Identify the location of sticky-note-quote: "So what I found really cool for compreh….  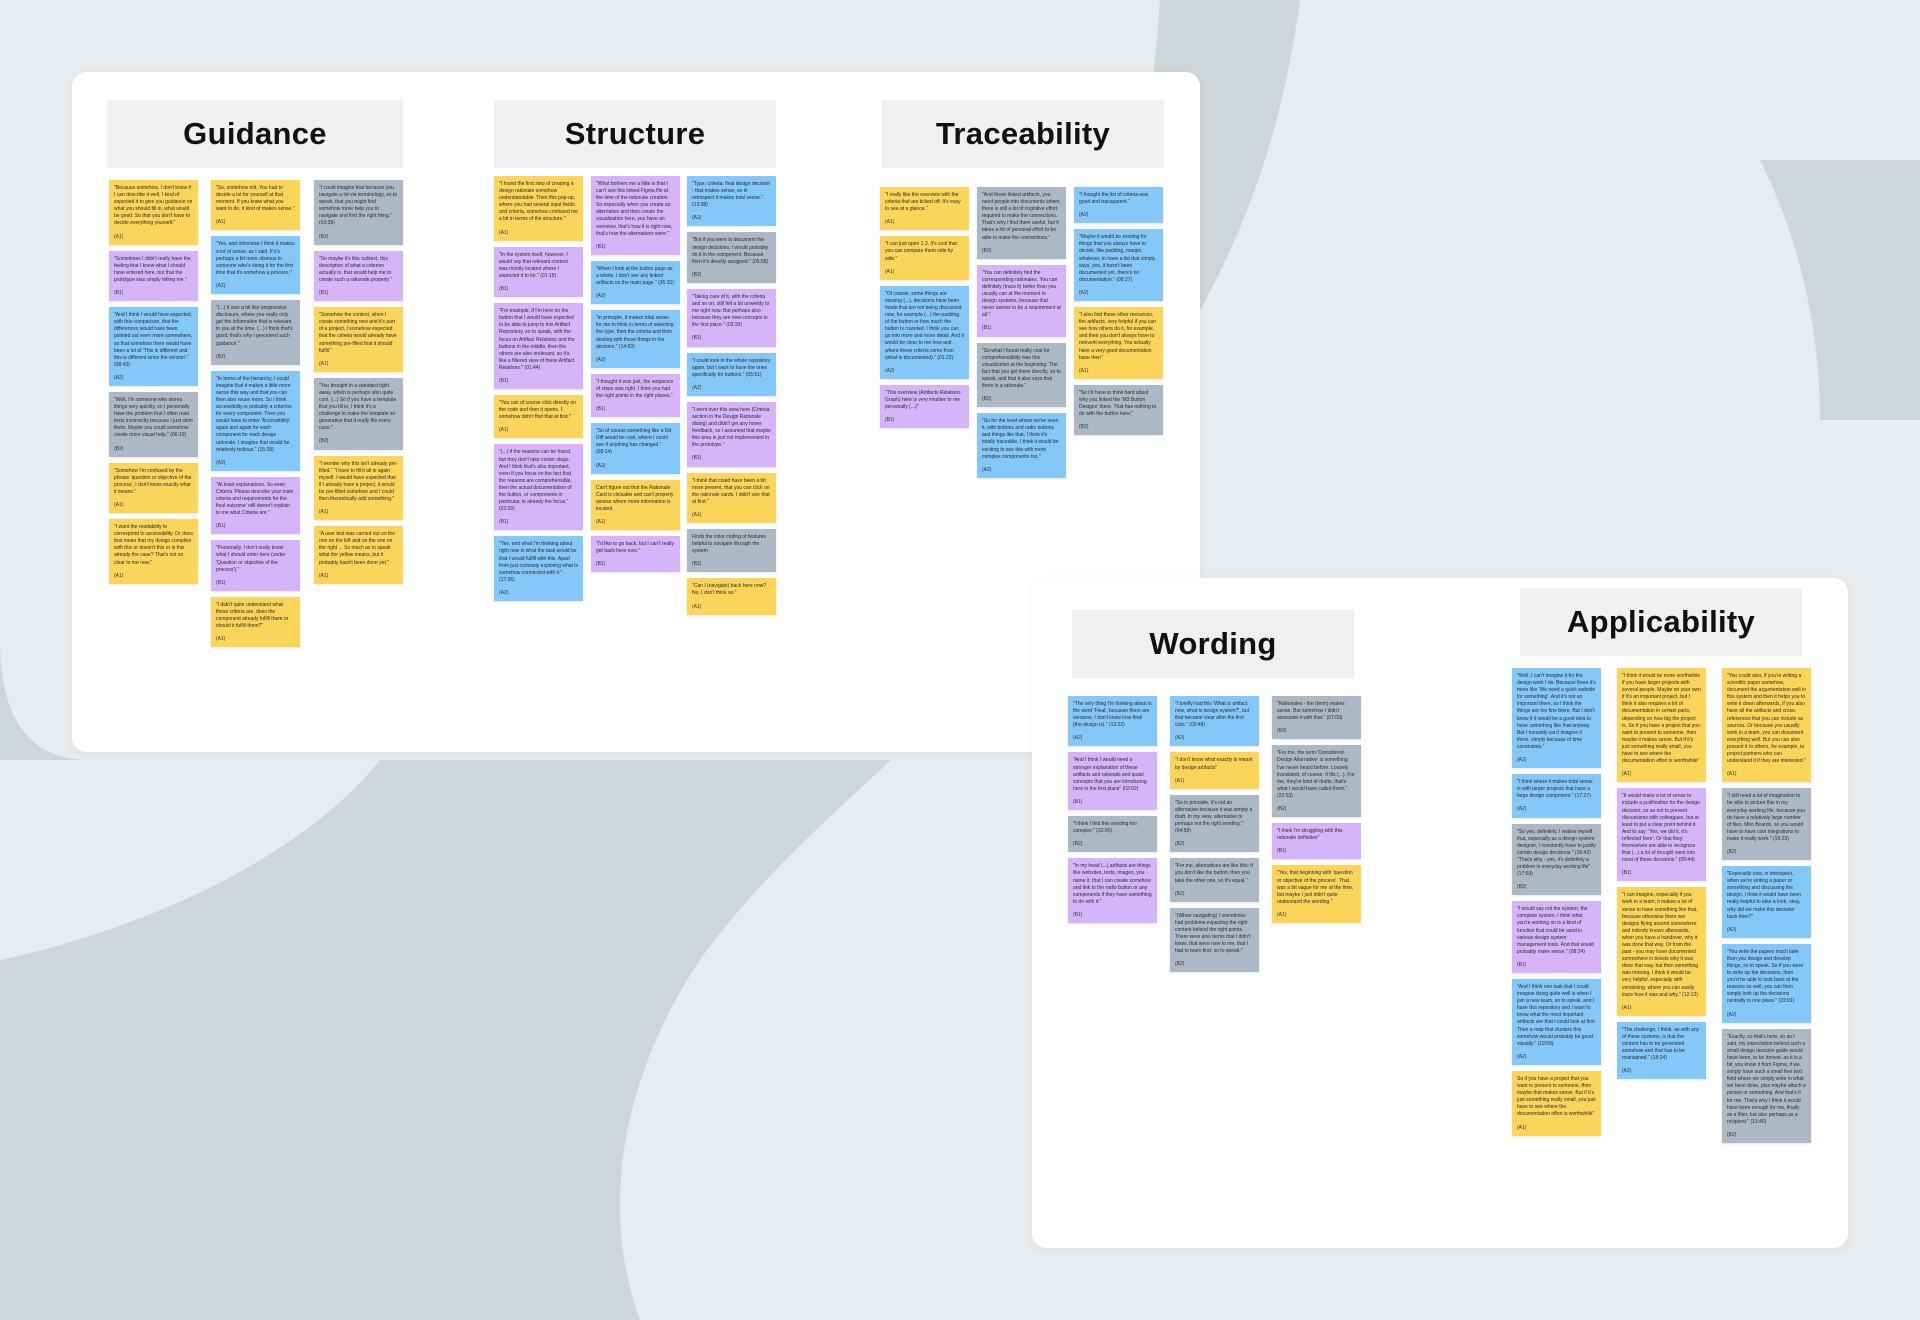
(1021, 368).